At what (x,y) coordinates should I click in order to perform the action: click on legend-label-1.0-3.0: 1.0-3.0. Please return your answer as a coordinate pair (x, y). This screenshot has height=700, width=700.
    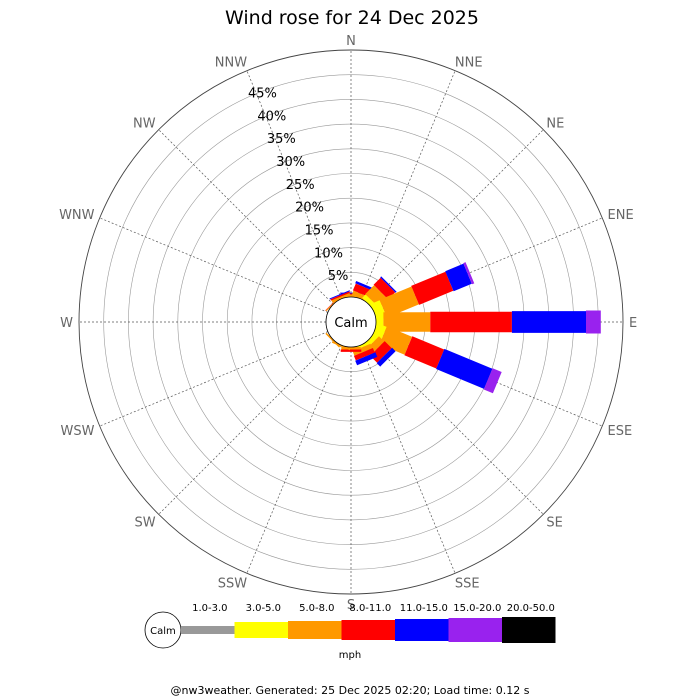
    Looking at the image, I should click on (209, 608).